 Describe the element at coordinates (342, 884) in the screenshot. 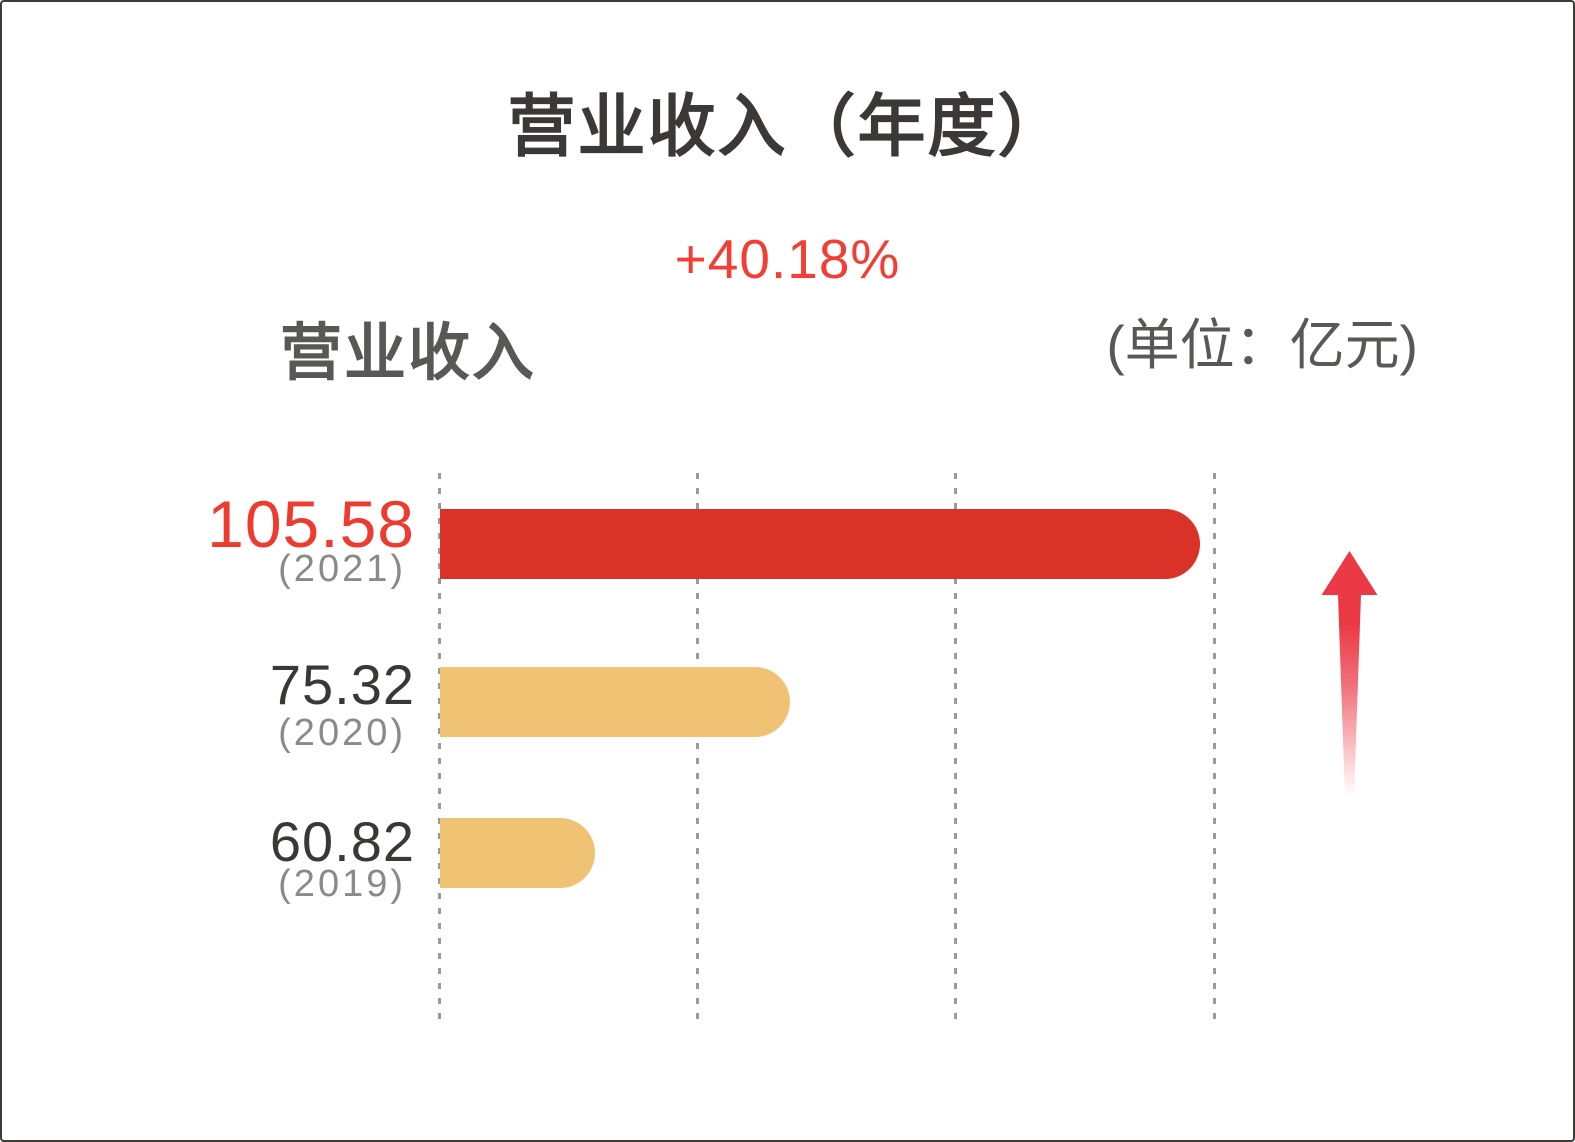

I see `year-label-2019: (2019)` at that location.